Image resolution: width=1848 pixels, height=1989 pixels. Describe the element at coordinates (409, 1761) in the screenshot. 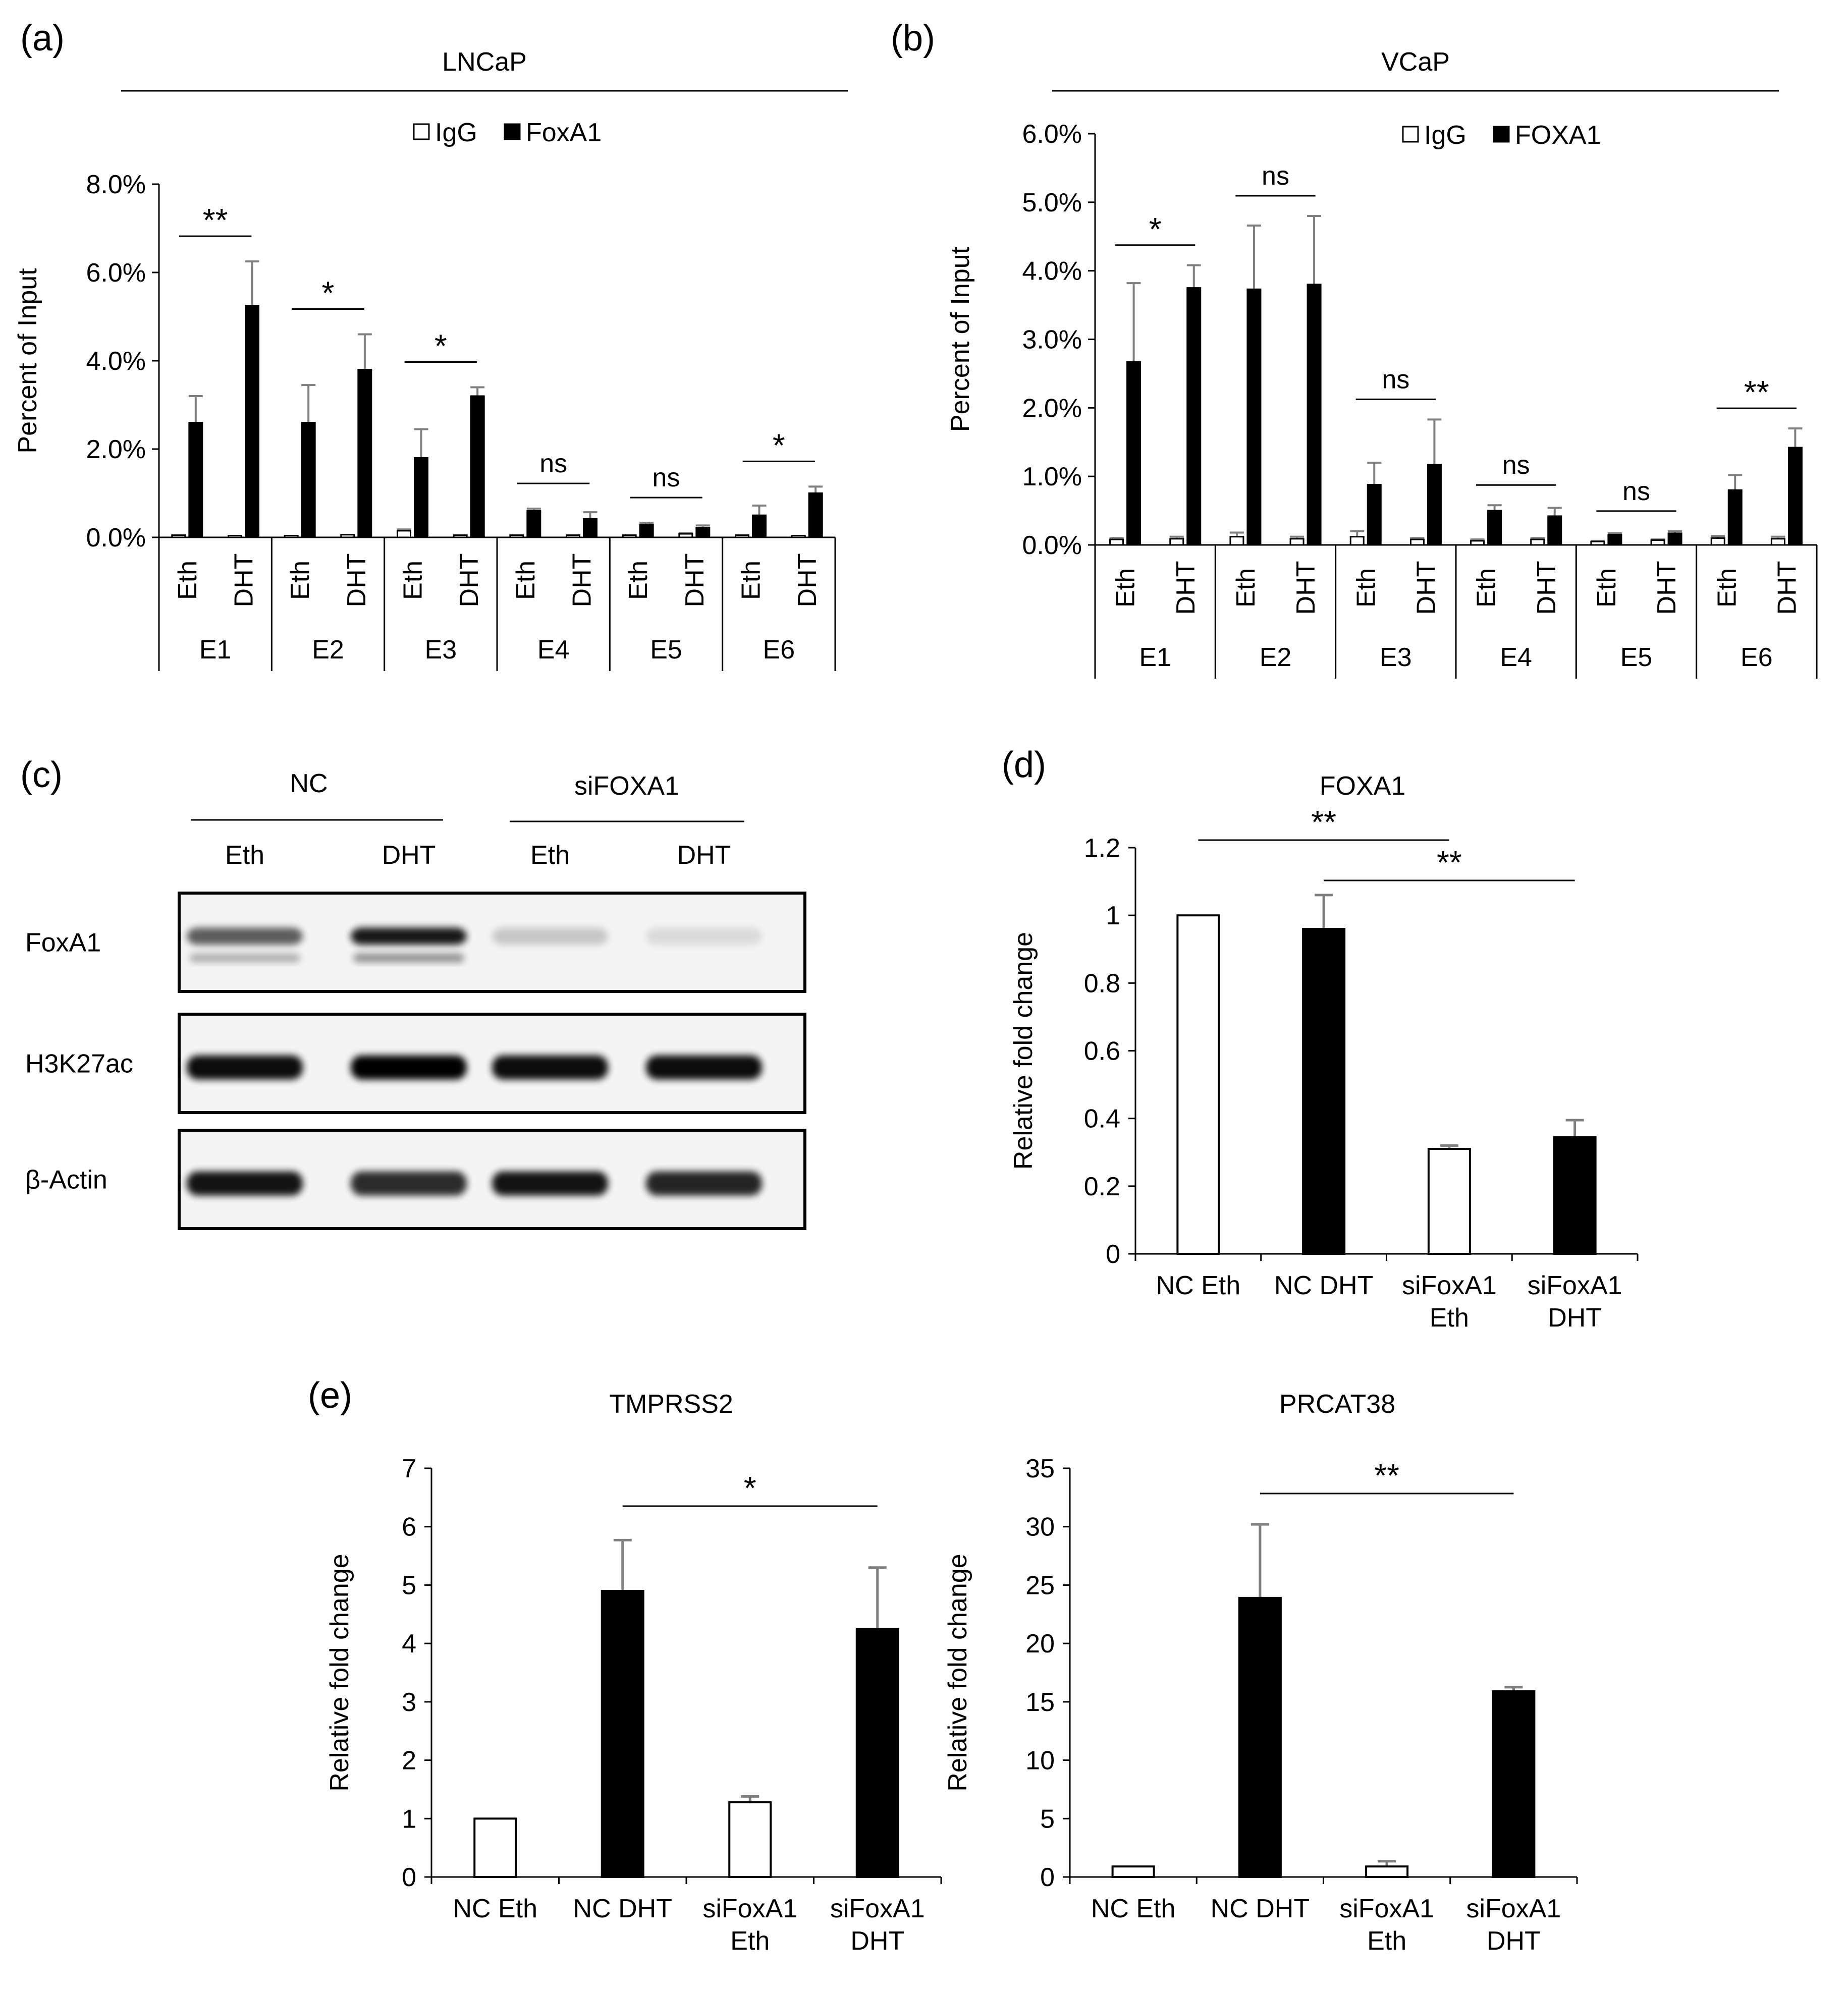

I see `y-tick-label: 2` at that location.